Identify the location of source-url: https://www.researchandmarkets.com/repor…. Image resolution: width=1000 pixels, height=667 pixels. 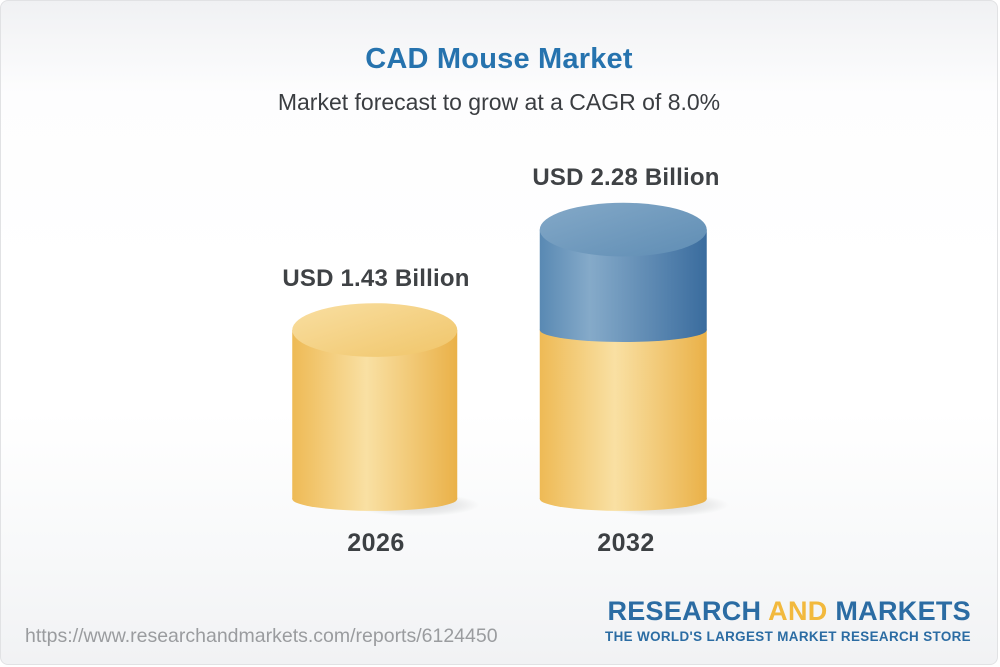
(261, 636).